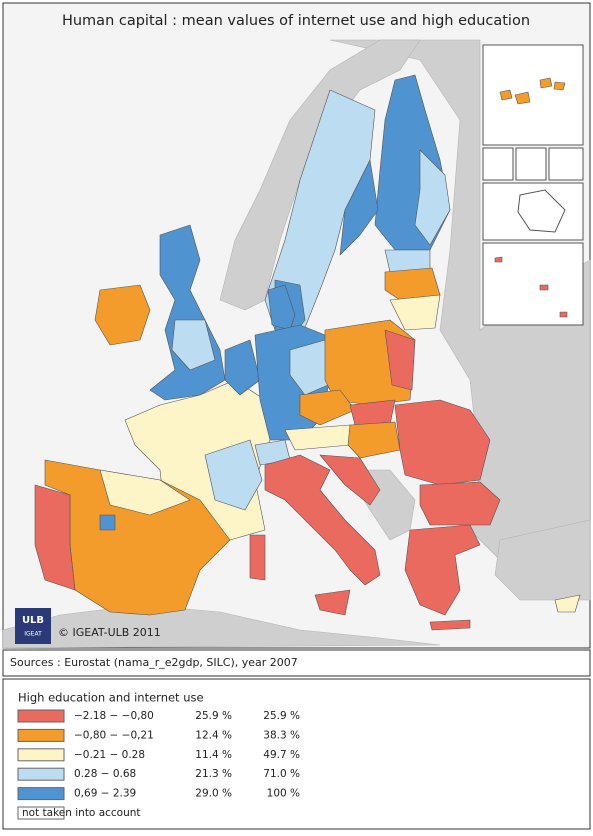 The image size is (593, 836). I want to click on inset-martinique, so click(531, 164).